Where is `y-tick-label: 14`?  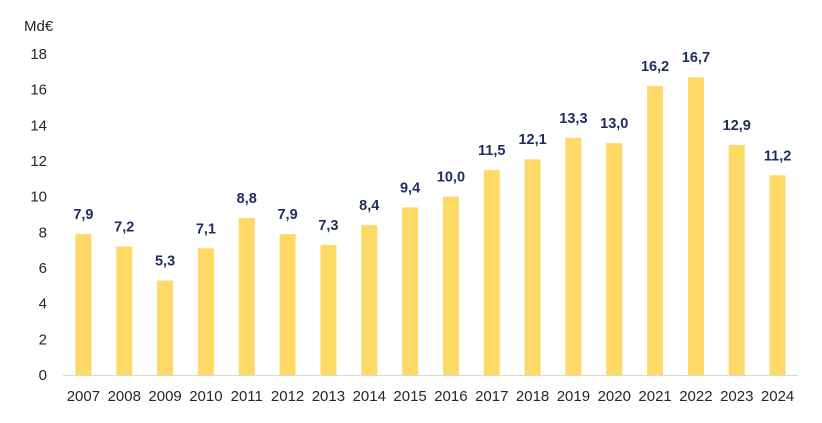 y-tick-label: 14 is located at coordinates (38, 125).